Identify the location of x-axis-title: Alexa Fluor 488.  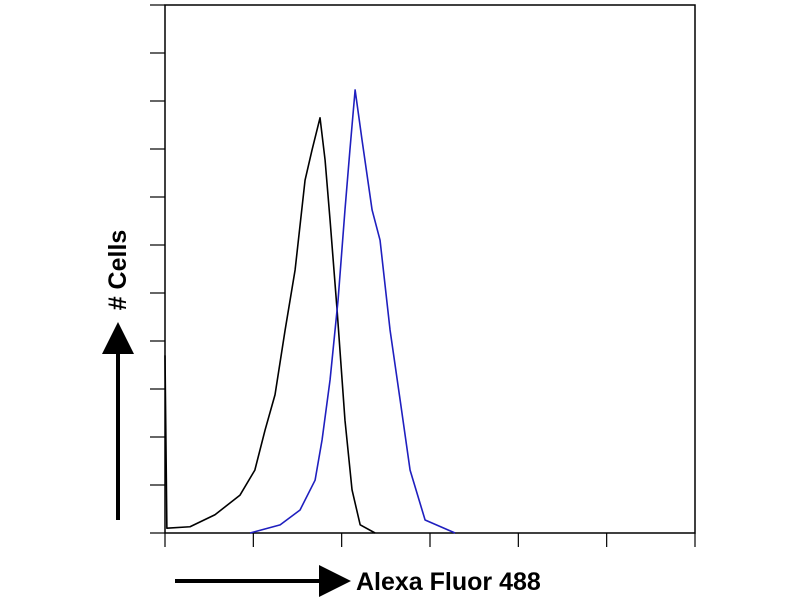
(448, 582).